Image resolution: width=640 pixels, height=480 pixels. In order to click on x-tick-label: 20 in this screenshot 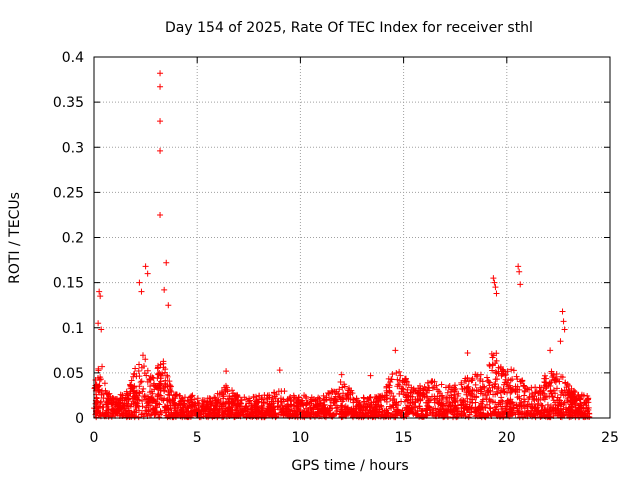, I will do `click(507, 438)`.